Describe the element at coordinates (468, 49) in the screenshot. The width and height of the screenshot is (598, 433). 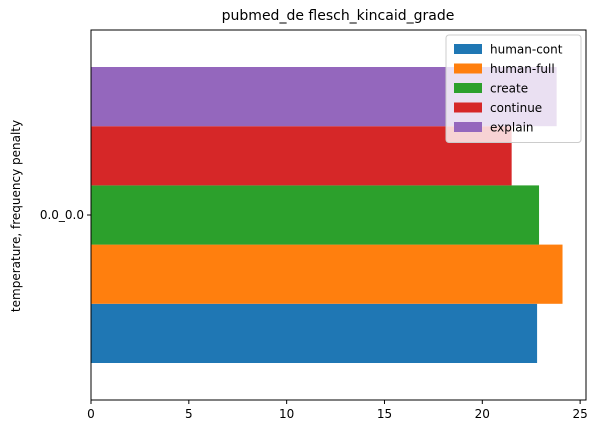
I see `legend-swatch-human-cont` at that location.